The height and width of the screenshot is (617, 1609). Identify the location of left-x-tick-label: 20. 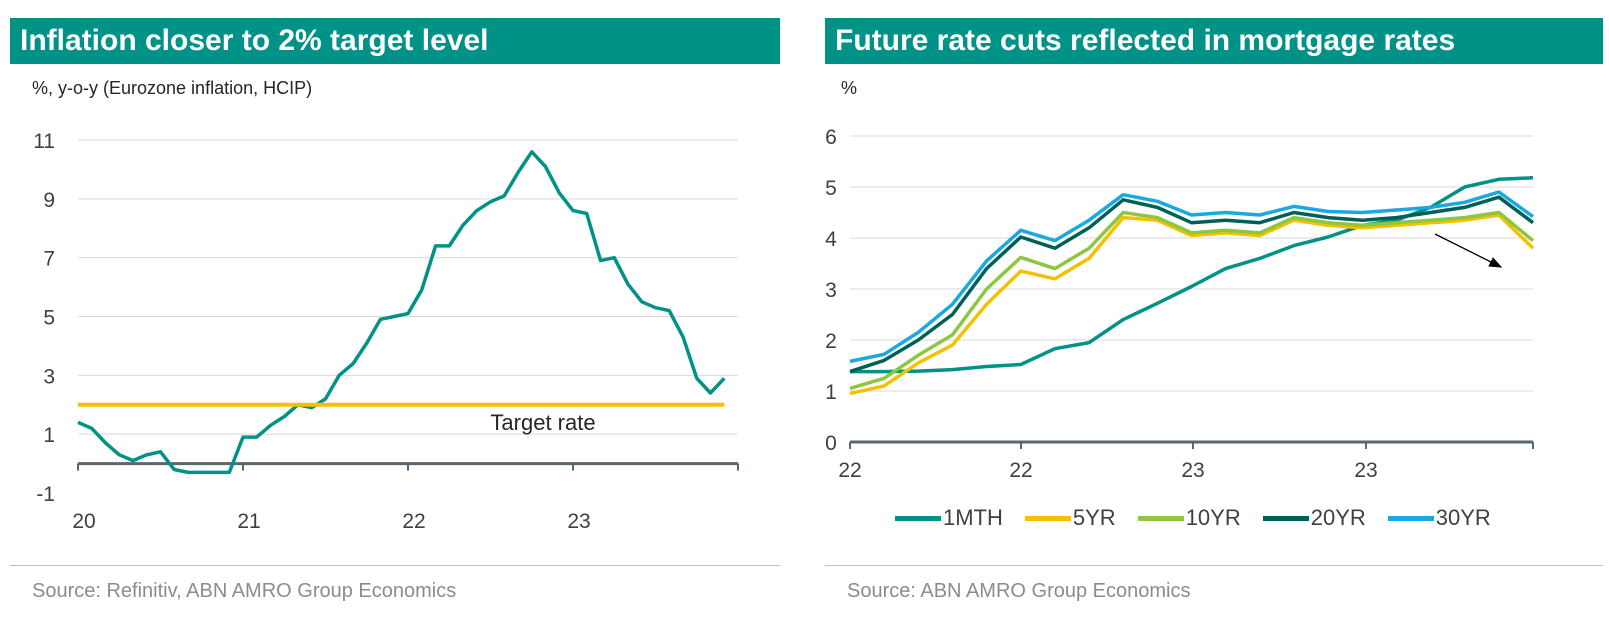
(83, 521).